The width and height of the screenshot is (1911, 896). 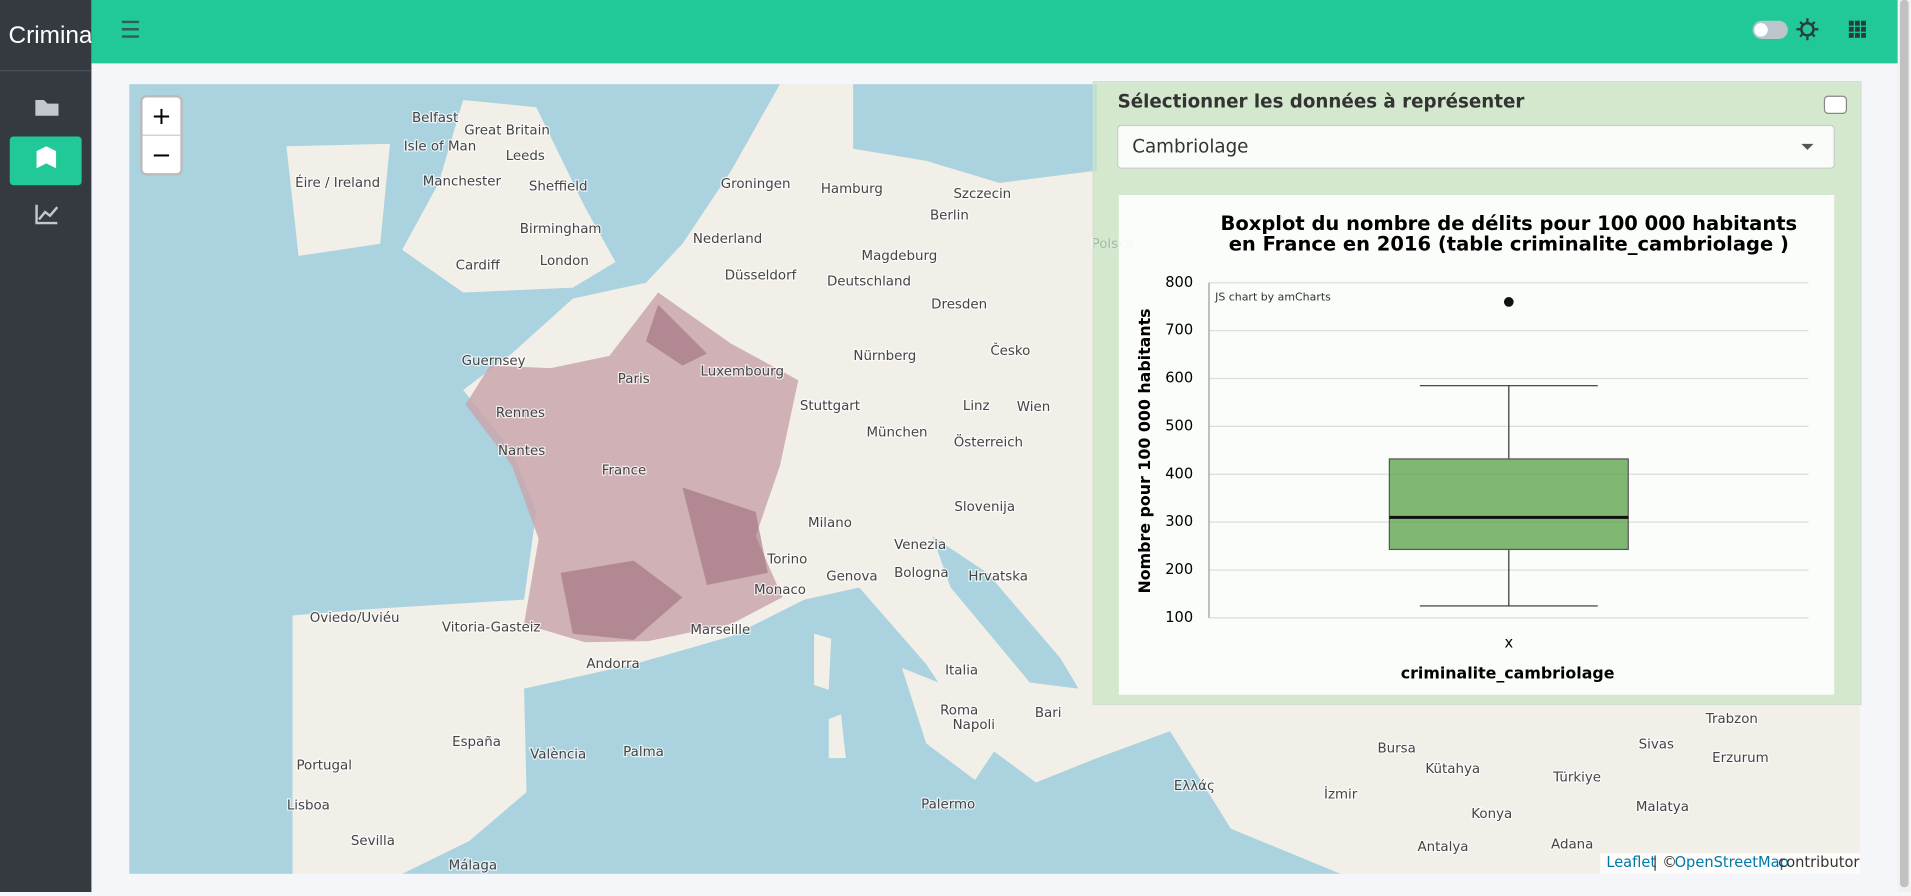 What do you see at coordinates (1807, 29) in the screenshot?
I see `theme-icon` at bounding box center [1807, 29].